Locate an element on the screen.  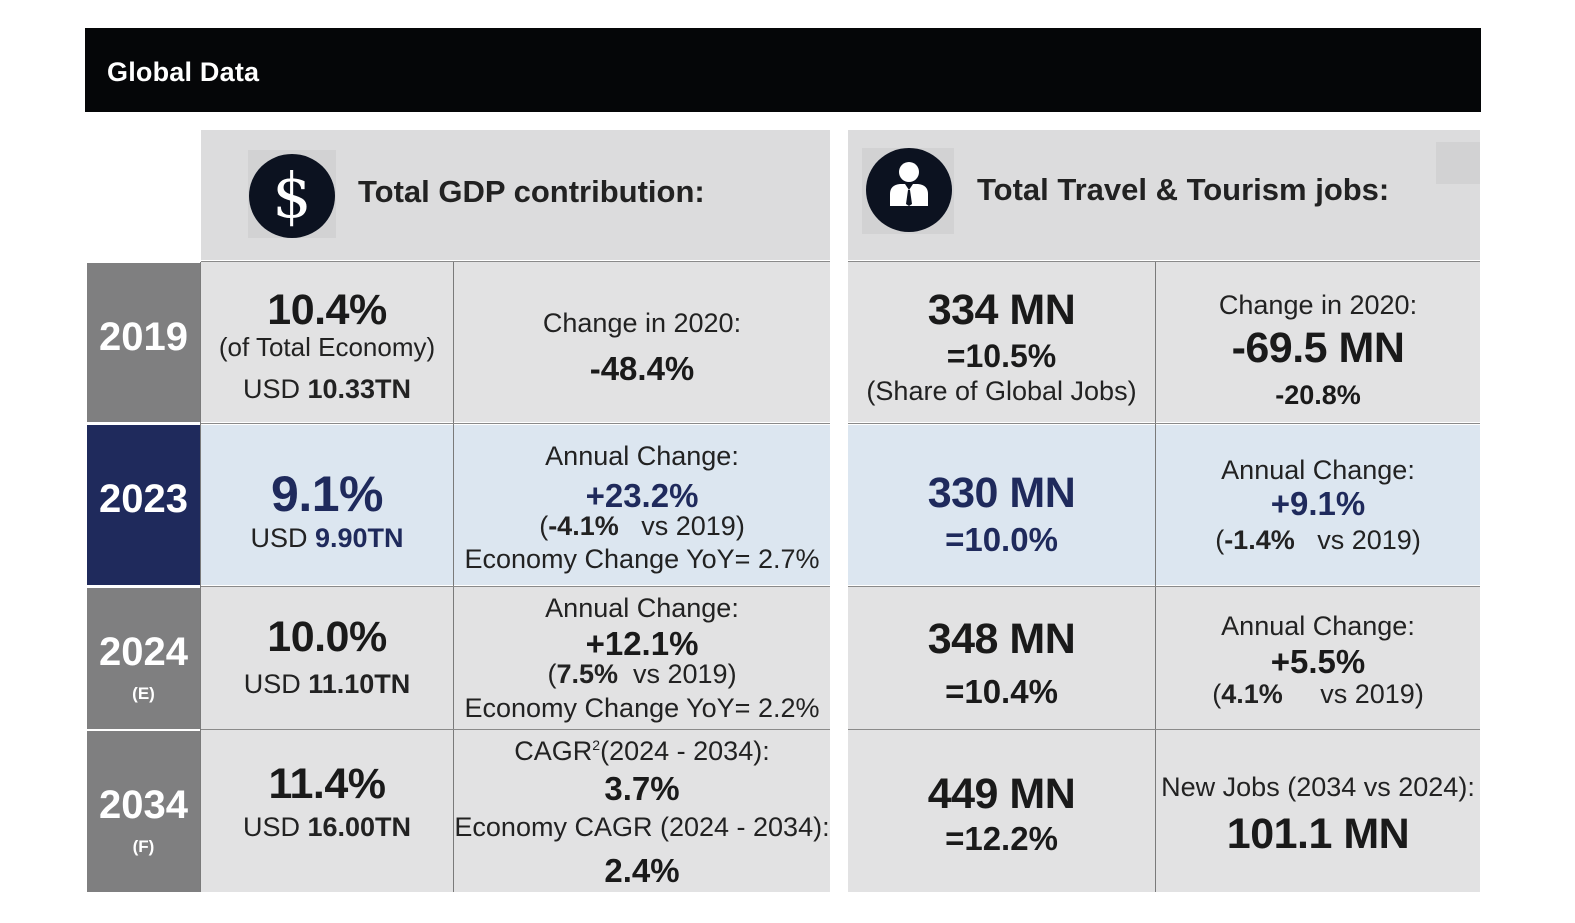
businessman-glyph is located at coordinates (909, 184).